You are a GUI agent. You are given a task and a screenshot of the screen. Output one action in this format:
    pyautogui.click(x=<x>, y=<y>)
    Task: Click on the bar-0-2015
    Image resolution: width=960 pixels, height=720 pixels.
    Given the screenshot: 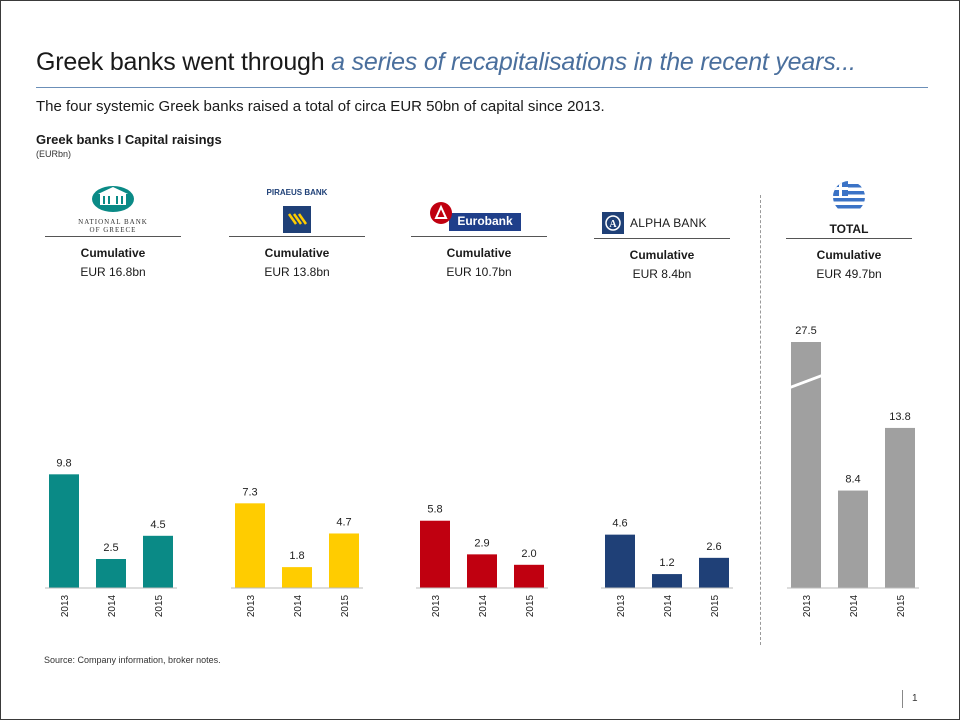 What is the action you would take?
    pyautogui.click(x=158, y=561)
    